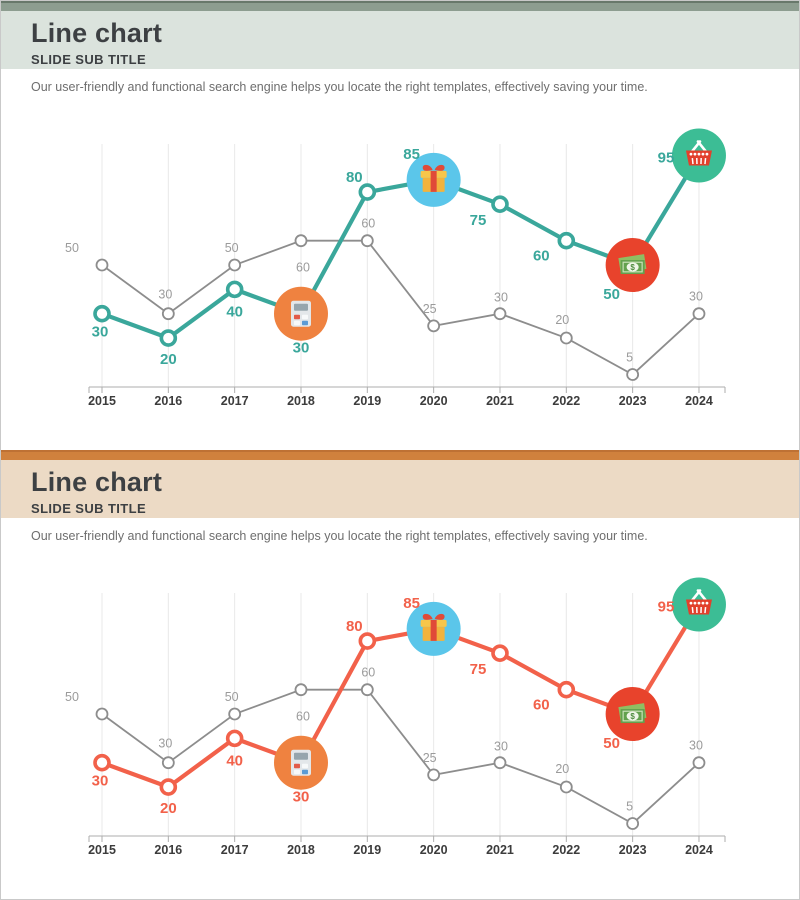  I want to click on gift-icon-glyph, so click(433, 627).